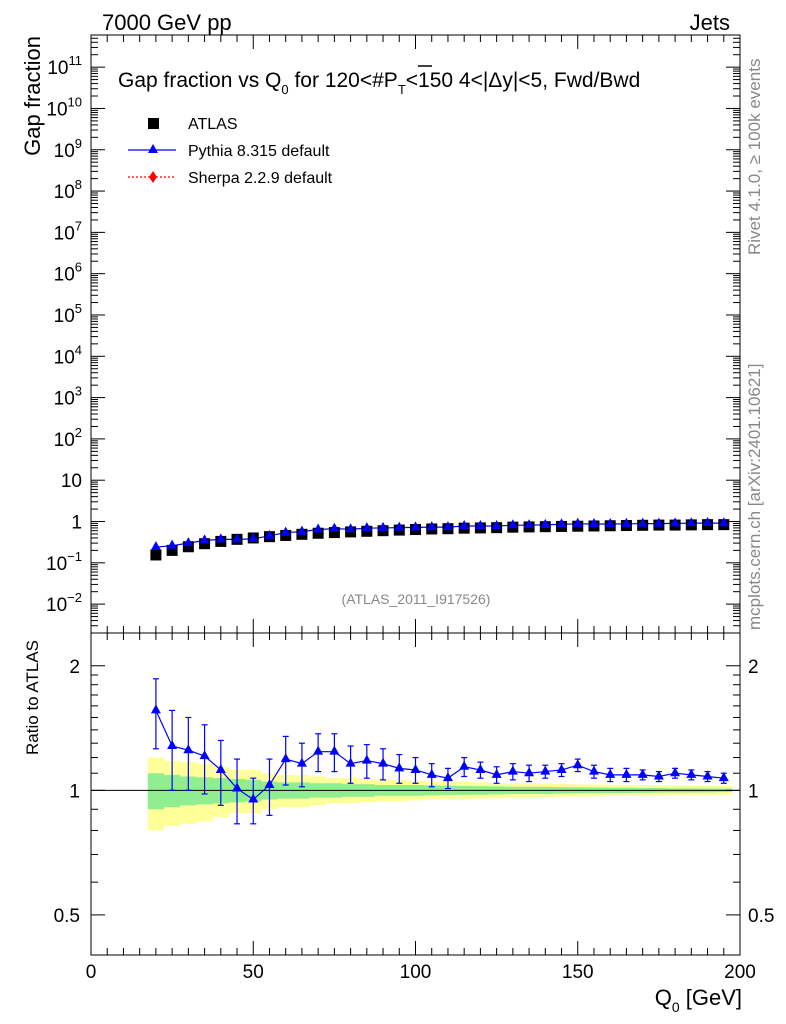 This screenshot has width=786, height=1024. I want to click on ratio-ytick-label-left: 1, so click(74, 791).